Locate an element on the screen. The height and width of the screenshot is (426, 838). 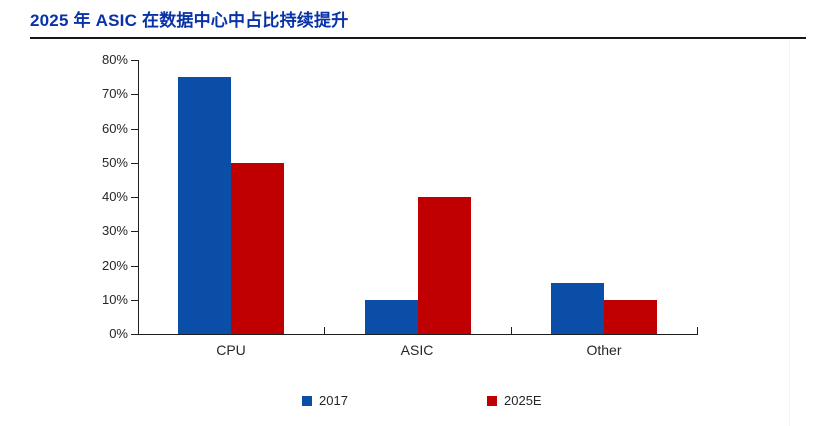
legend-item-2017: 2017 is located at coordinates (325, 401).